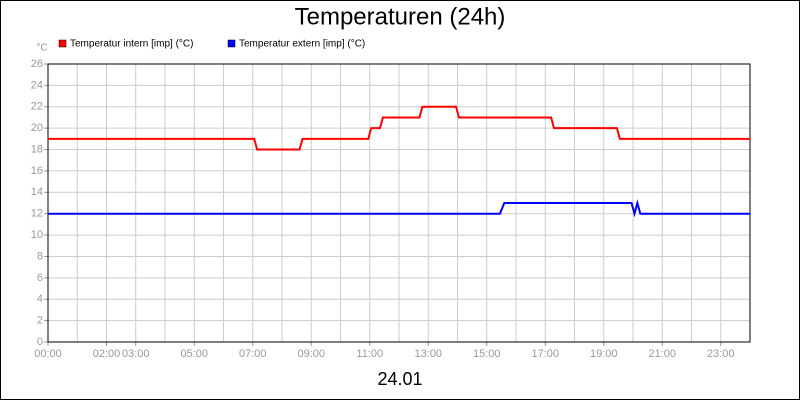 This screenshot has width=800, height=400. Describe the element at coordinates (37, 214) in the screenshot. I see `y-tick-label: 12` at that location.